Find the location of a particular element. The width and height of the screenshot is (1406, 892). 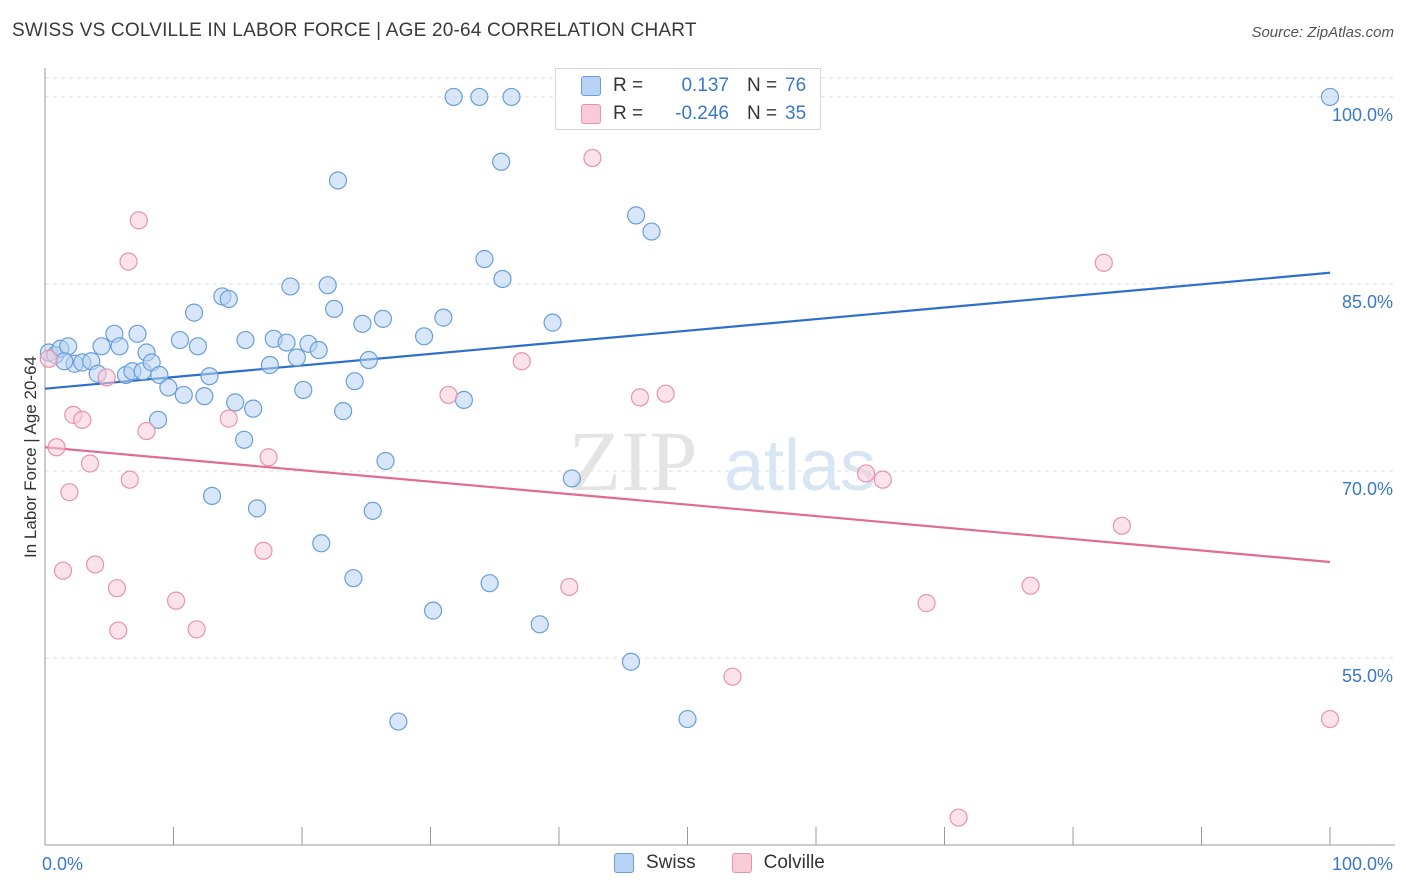

r-value: -0.246 is located at coordinates (702, 113).